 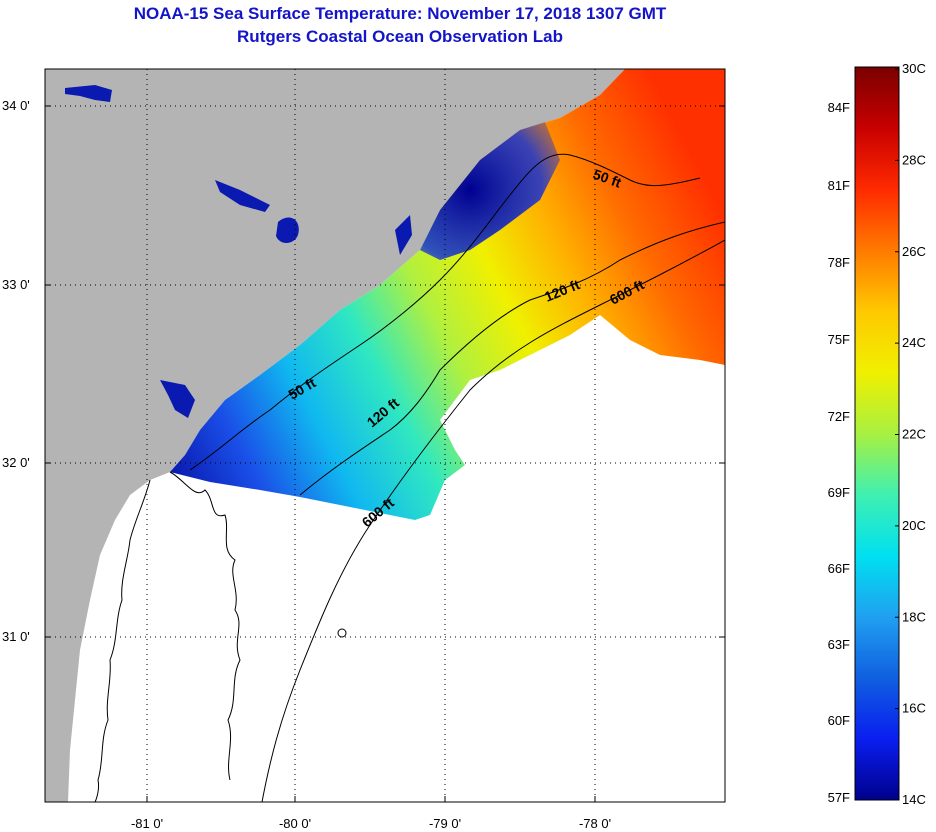 What do you see at coordinates (839, 107) in the screenshot?
I see `fahrenheit-label: 84F` at bounding box center [839, 107].